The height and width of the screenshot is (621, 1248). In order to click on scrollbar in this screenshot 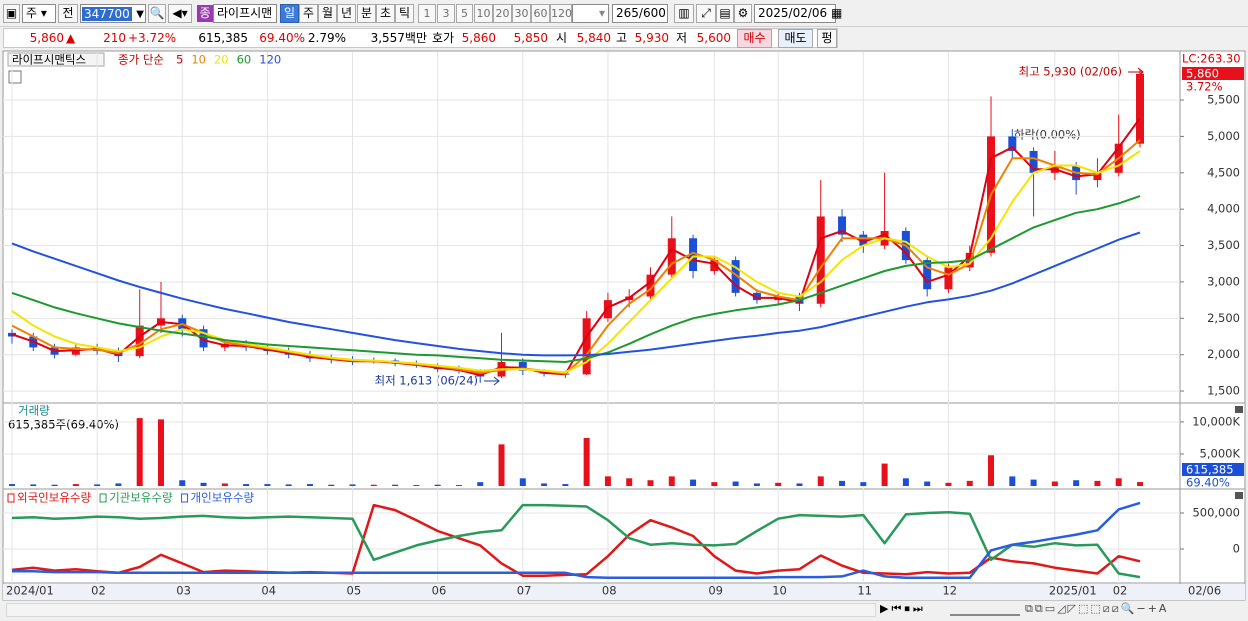, I will do `click(441, 610)`.